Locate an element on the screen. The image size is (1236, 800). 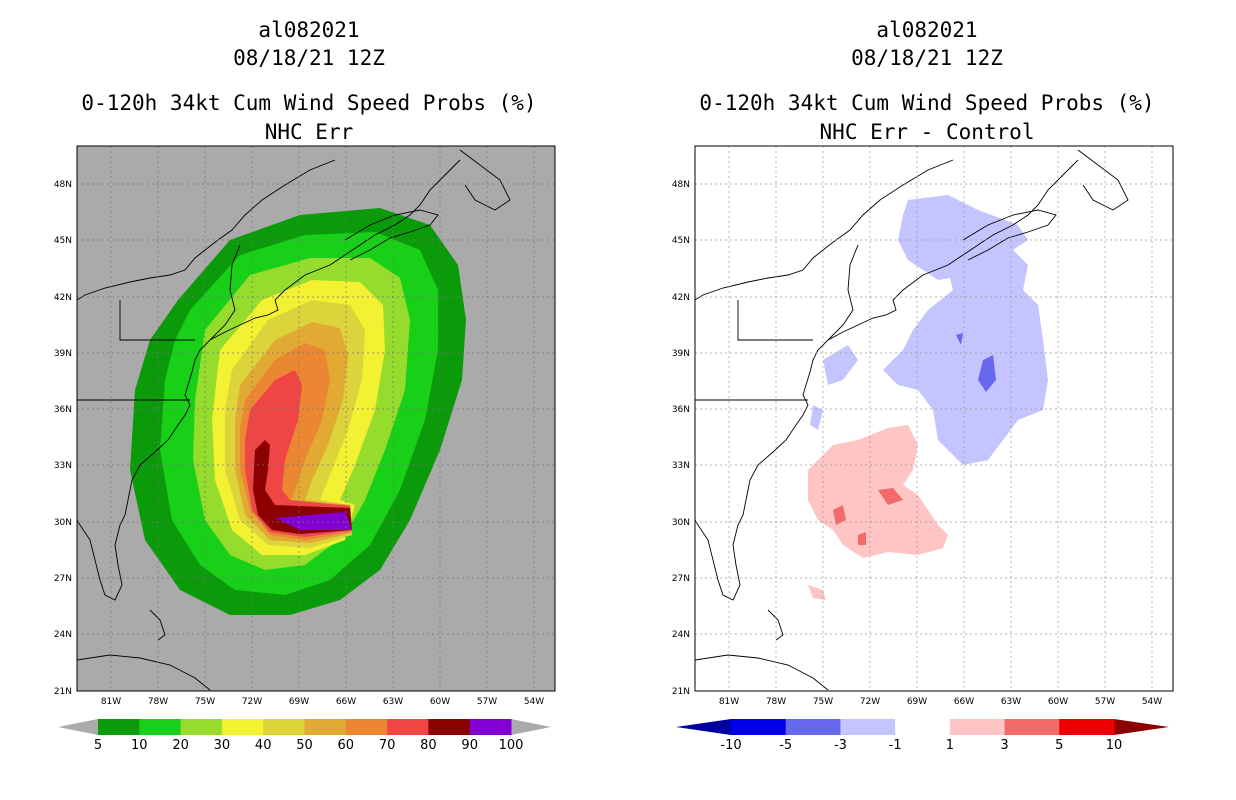
colorbar-label: 100 is located at coordinates (511, 745).